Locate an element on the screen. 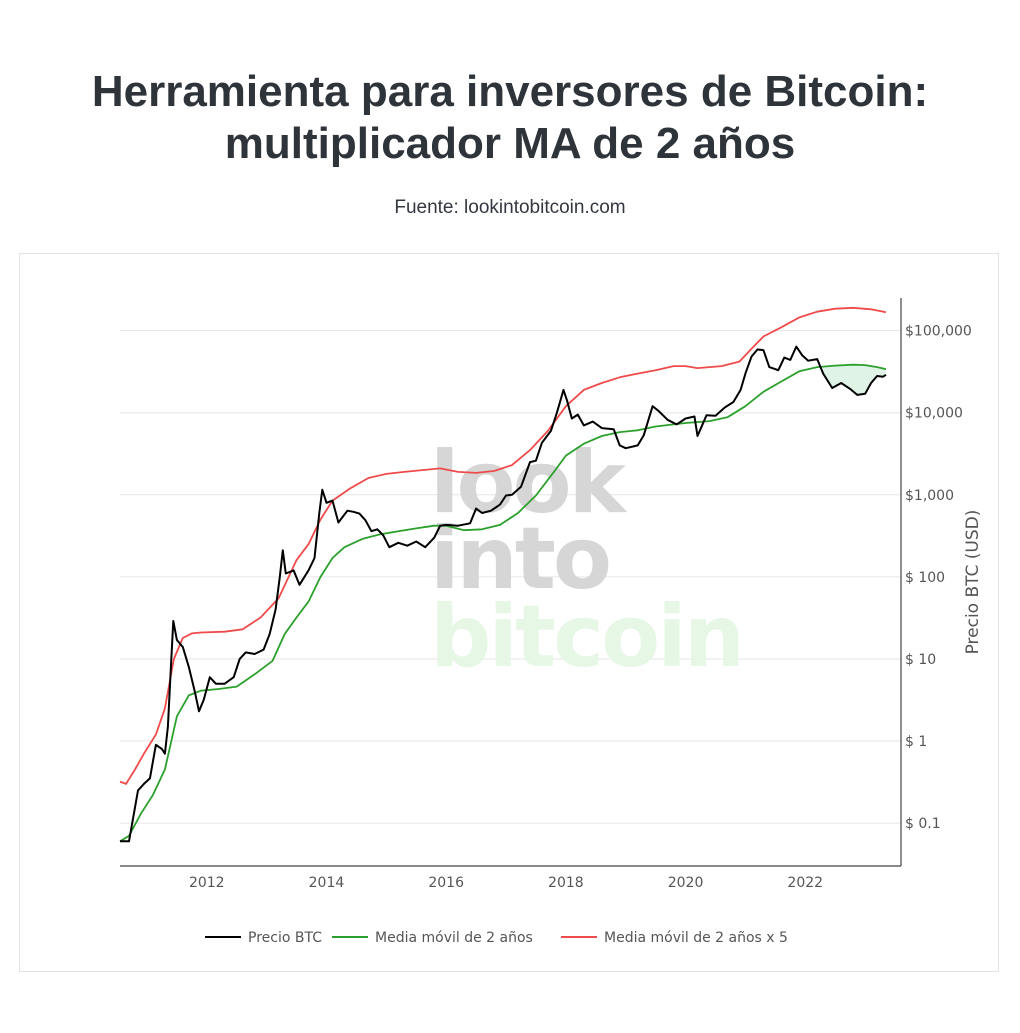 The width and height of the screenshot is (1020, 1033). y-tick-label: $10,000 is located at coordinates (934, 414).